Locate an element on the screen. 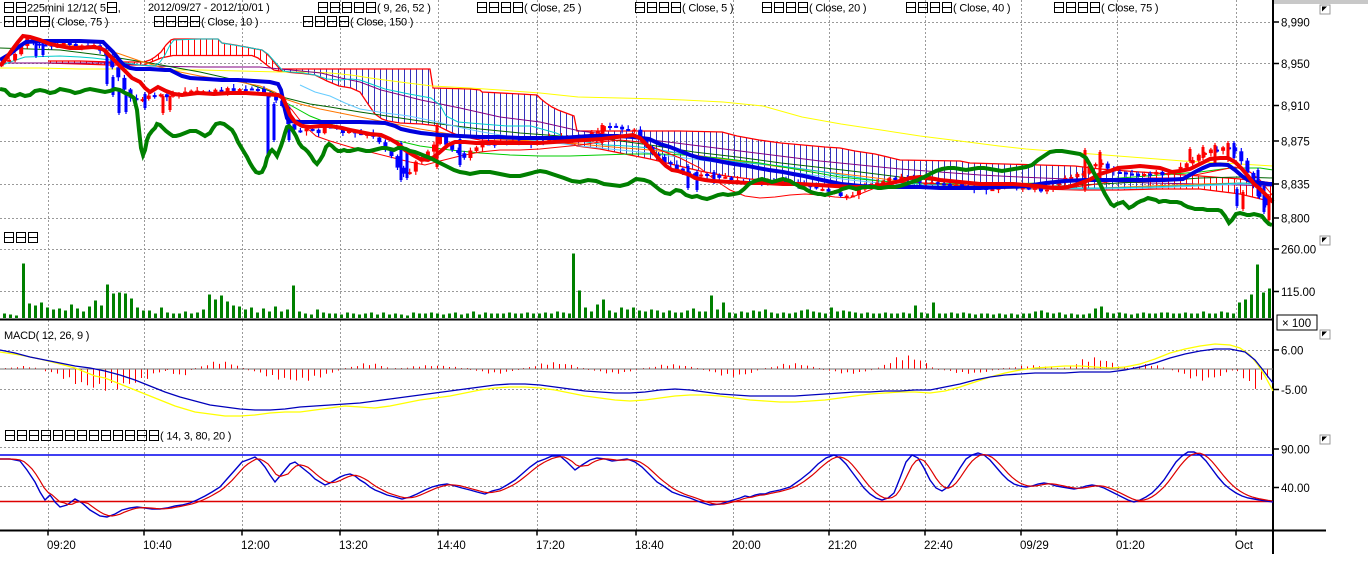  svg-text: 13:20 is located at coordinates (353, 546).